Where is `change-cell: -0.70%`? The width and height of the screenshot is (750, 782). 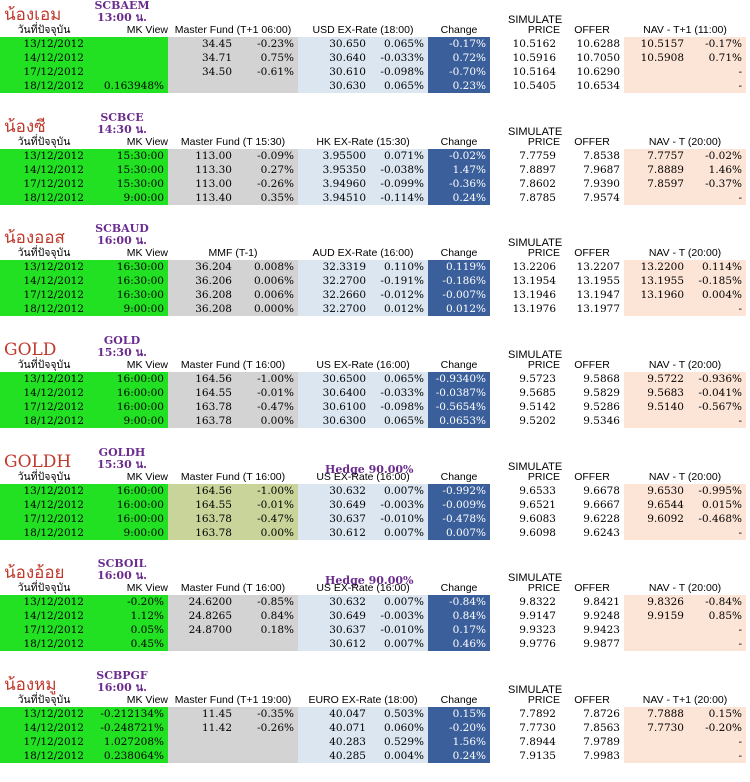 change-cell: -0.70% is located at coordinates (459, 72).